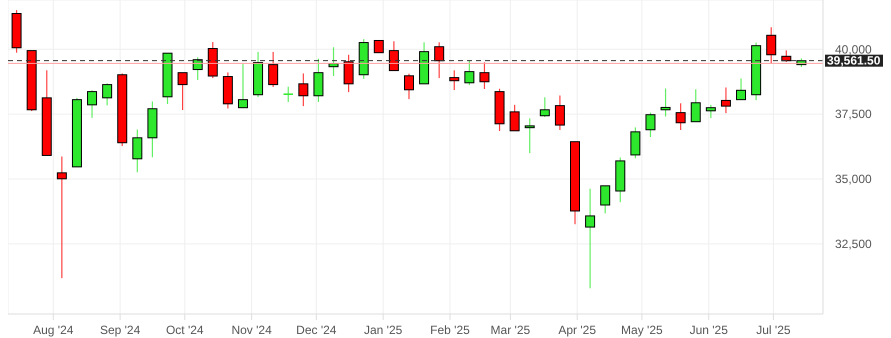 The width and height of the screenshot is (891, 338). I want to click on x-tick-label: Nov '24, so click(251, 330).